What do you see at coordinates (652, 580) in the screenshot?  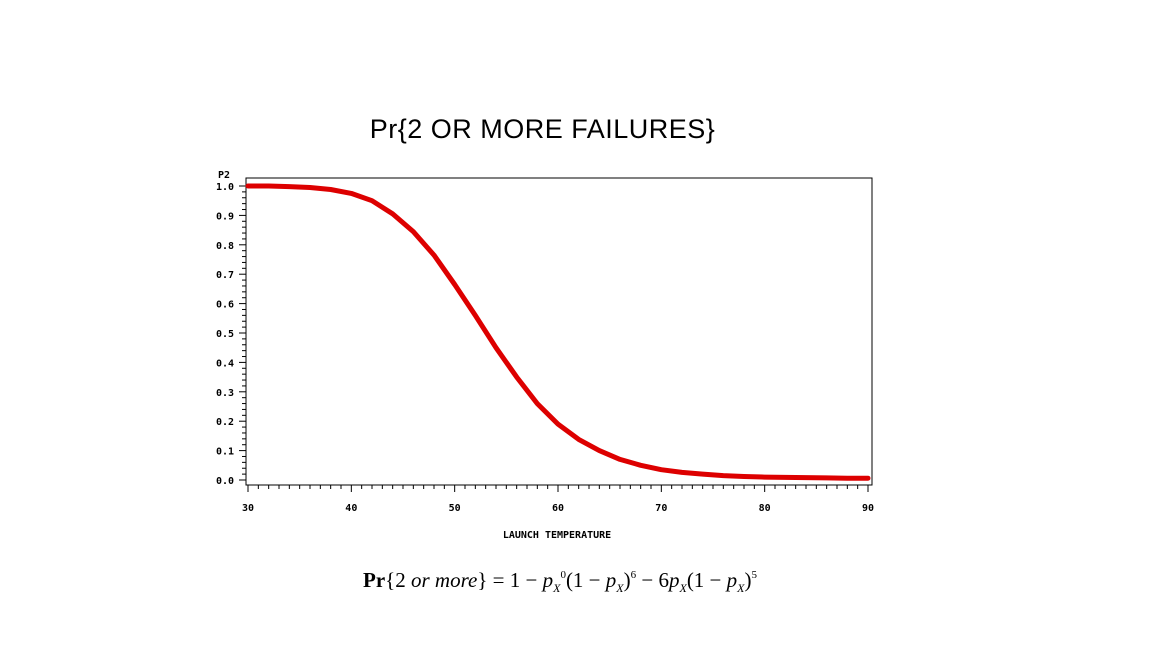 I see `formula-part-3: − 6` at bounding box center [652, 580].